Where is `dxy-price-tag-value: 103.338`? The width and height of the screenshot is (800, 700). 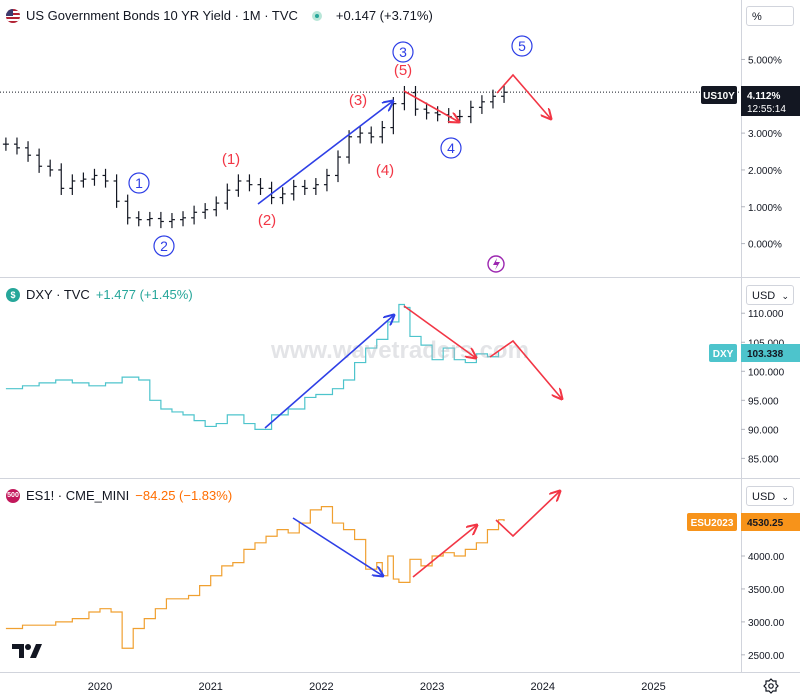
dxy-price-tag-value: 103.338 is located at coordinates (765, 354).